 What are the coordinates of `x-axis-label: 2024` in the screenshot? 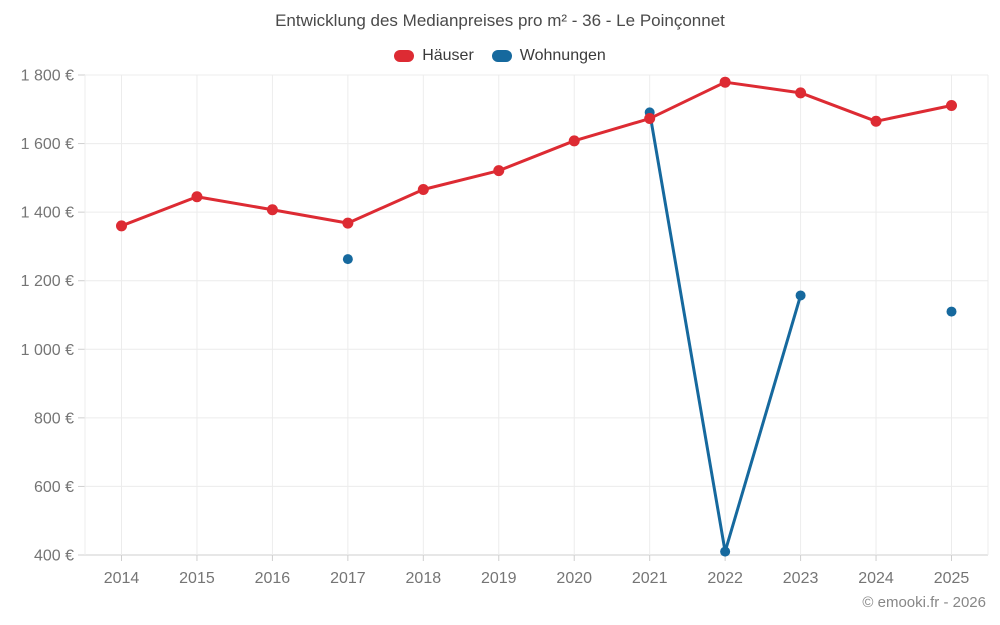 It's located at (876, 578).